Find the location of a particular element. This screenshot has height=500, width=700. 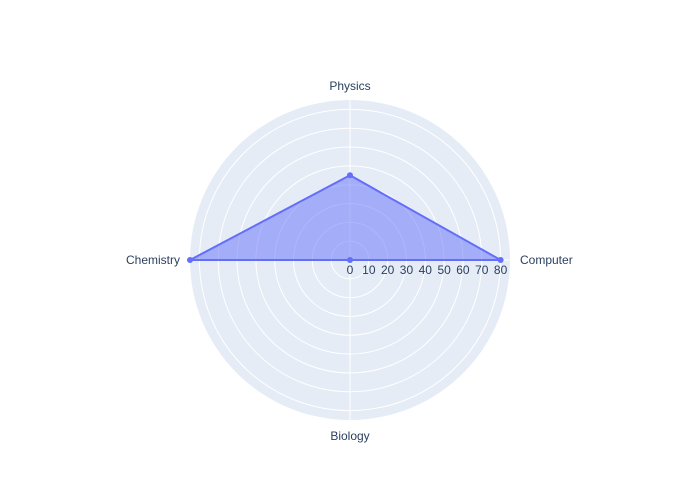

category-label: Biology is located at coordinates (349, 436).